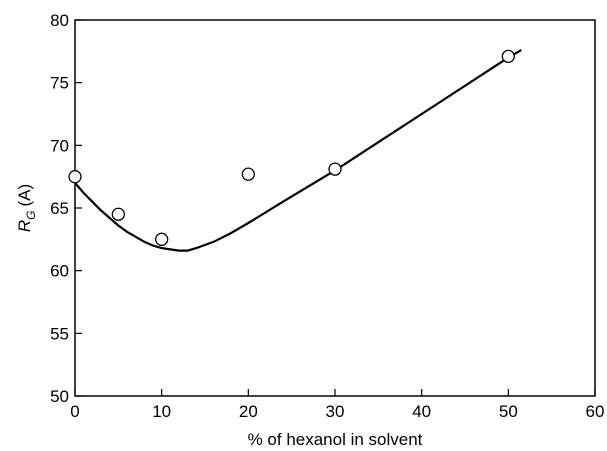  Describe the element at coordinates (74, 411) in the screenshot. I see `x-tick-label: 0` at that location.